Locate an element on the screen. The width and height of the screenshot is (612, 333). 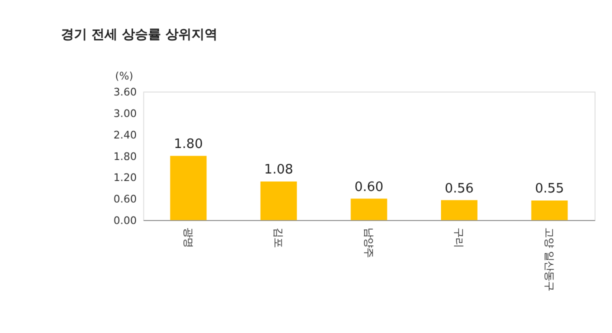
y-tick-label: 1.20 is located at coordinates (125, 178).